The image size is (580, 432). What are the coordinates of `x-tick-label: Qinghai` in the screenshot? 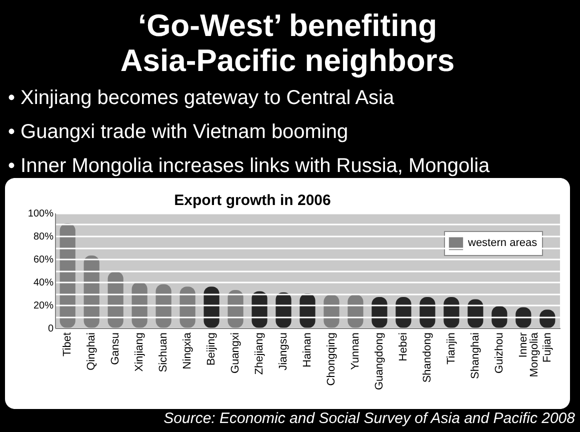 It's located at (92, 351).